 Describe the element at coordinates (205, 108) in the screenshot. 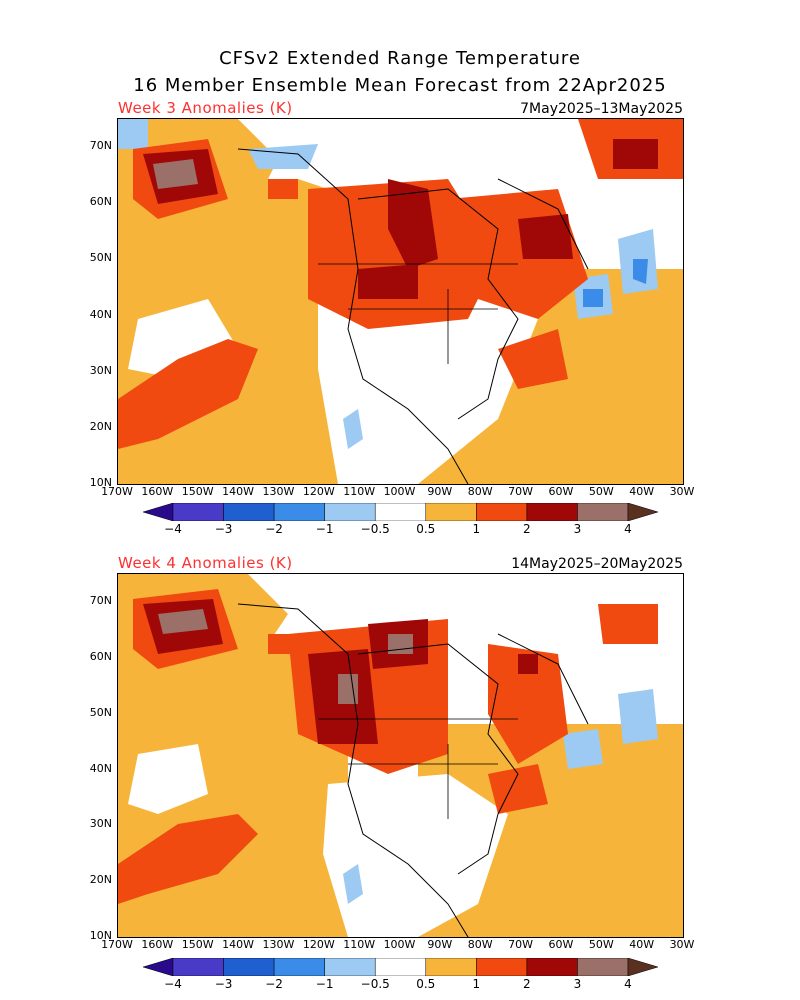

I see `week3-label: Week 3 Anomalies (K)` at that location.